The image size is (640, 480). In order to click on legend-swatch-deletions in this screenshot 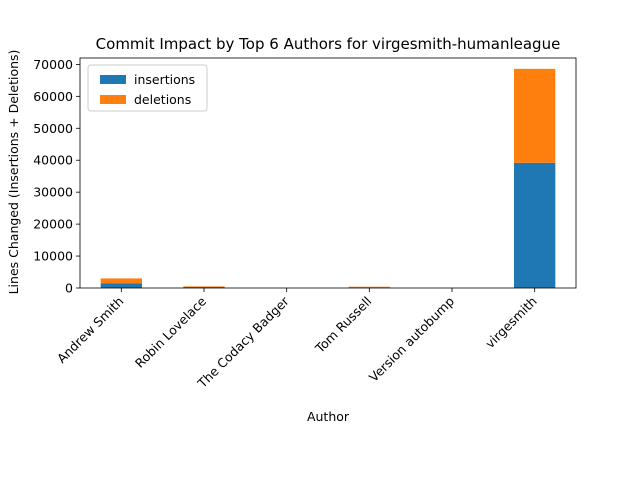, I will do `click(113, 99)`.